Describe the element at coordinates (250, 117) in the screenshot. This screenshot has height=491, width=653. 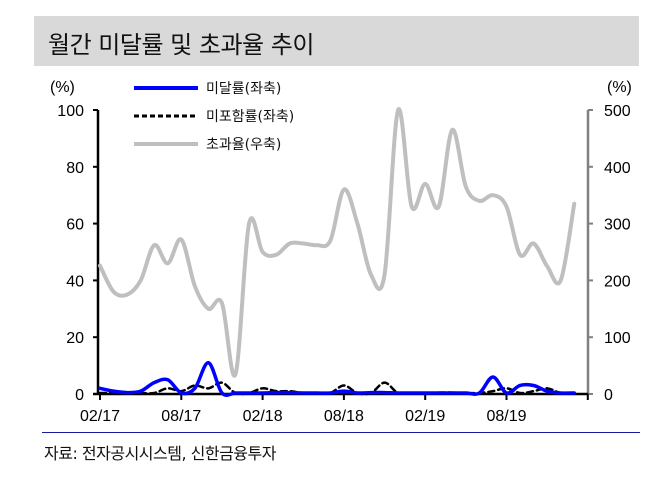
I see `legend-label: 미포함률(좌축)` at that location.